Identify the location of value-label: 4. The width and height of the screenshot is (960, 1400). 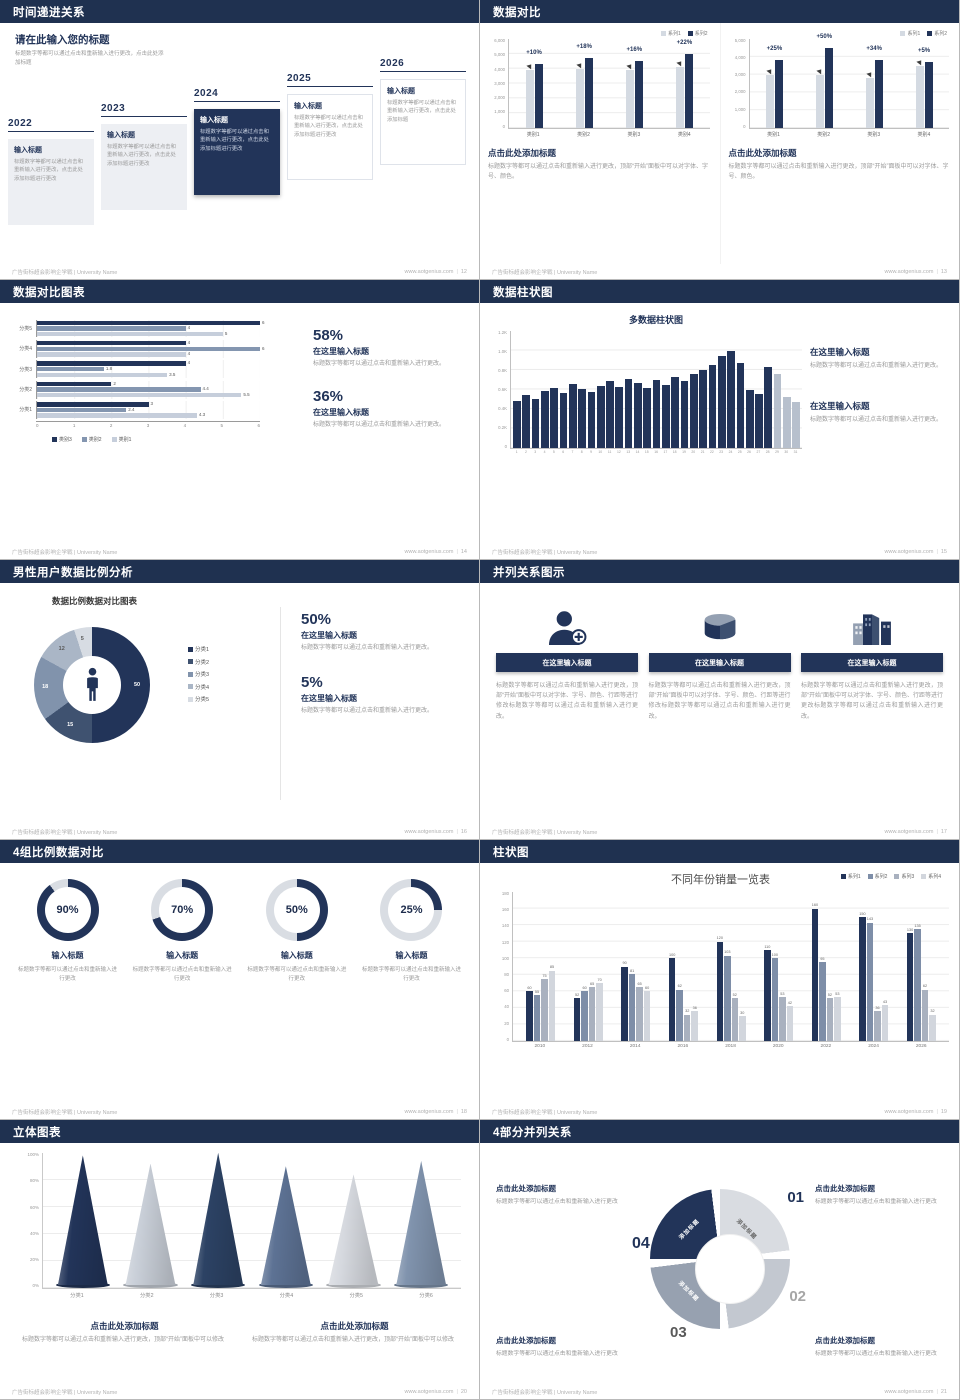
(189, 354).